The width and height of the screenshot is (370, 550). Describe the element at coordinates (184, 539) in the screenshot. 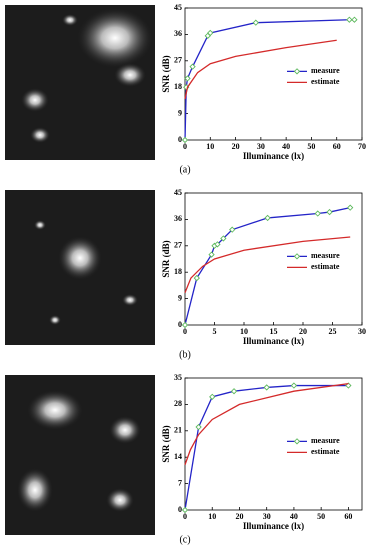

I see `panel-label: (c)` at that location.